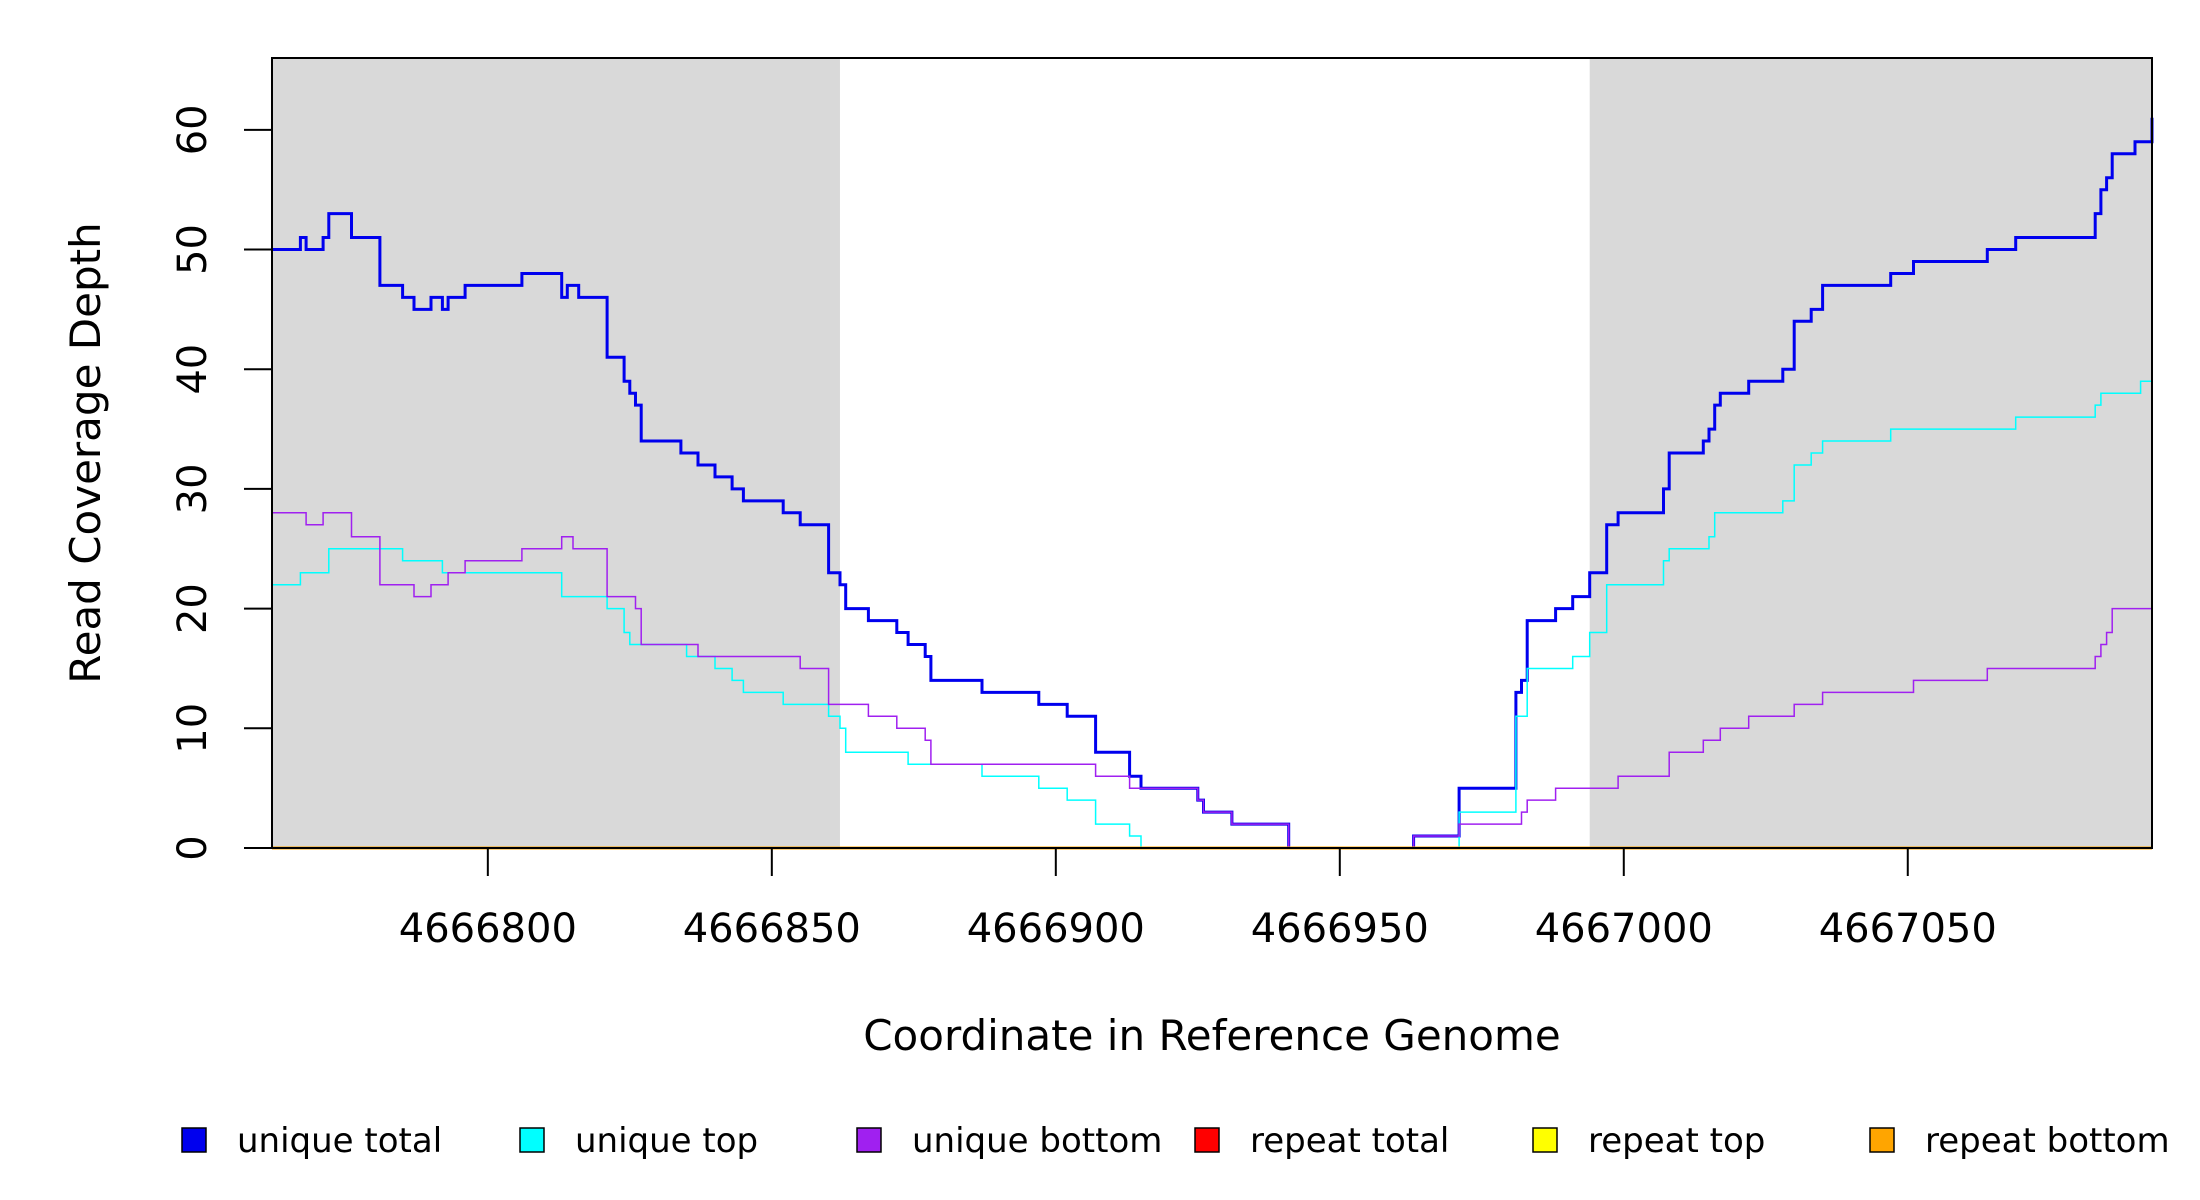  Describe the element at coordinates (193, 728) in the screenshot. I see `y-tick-label: 10` at that location.